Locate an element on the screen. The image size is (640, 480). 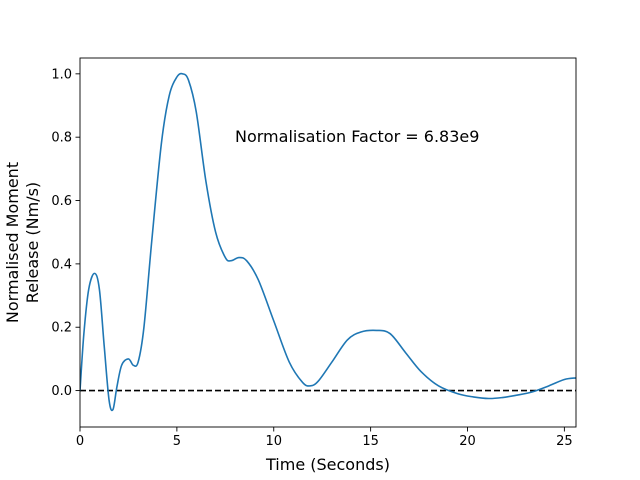
x-tick-label: 10 is located at coordinates (273, 441).